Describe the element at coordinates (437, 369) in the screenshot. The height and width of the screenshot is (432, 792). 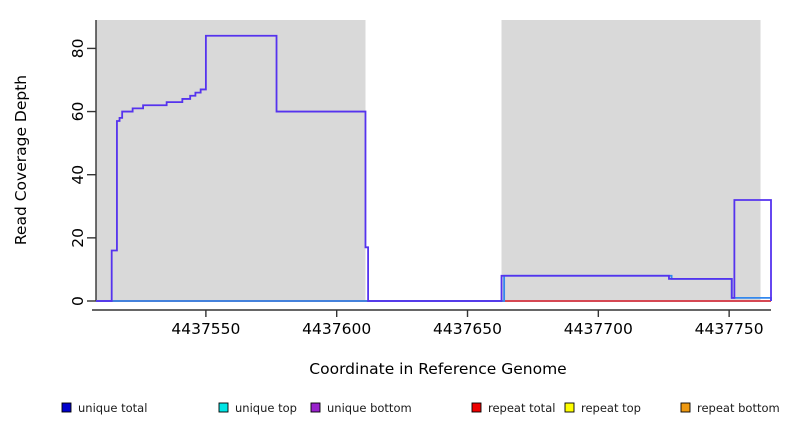
I see `x-axis-title: Coordinate in Reference Genome` at that location.